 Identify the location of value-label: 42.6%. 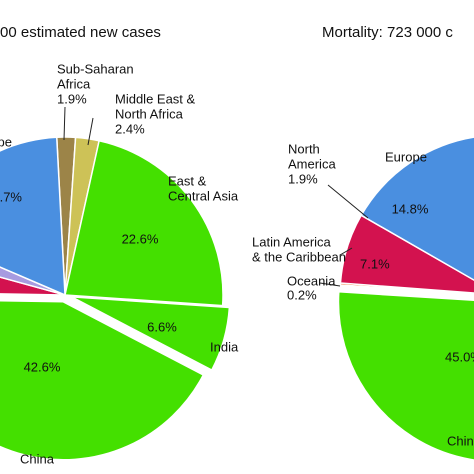
(42, 366).